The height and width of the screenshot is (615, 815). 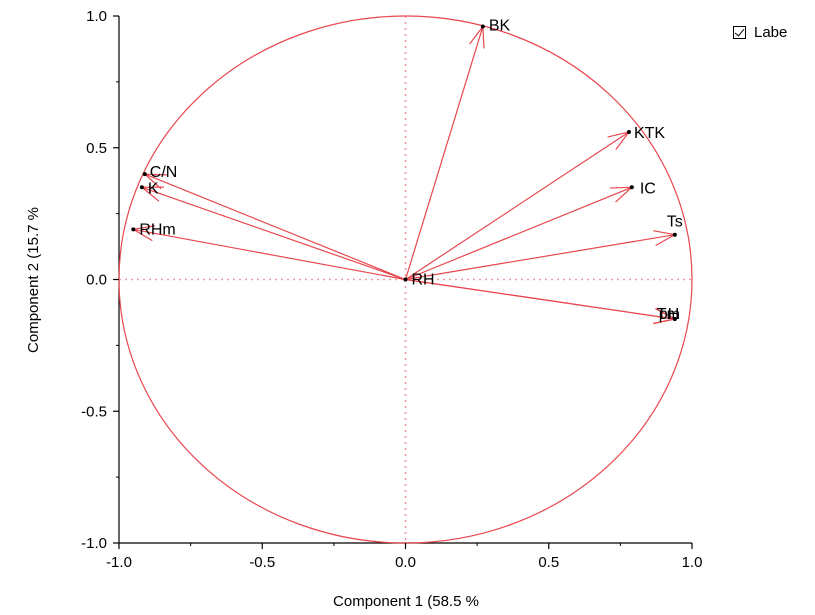 I want to click on point-ktk, so click(x=628, y=131).